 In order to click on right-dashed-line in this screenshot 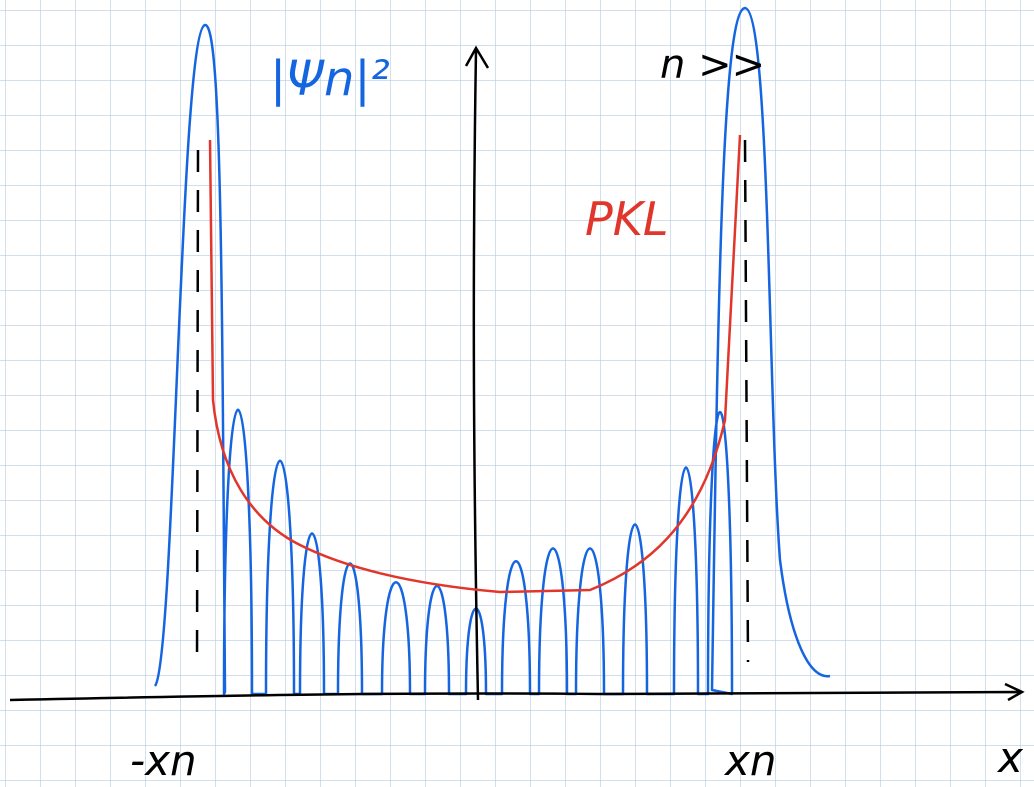, I will do `click(746, 401)`.